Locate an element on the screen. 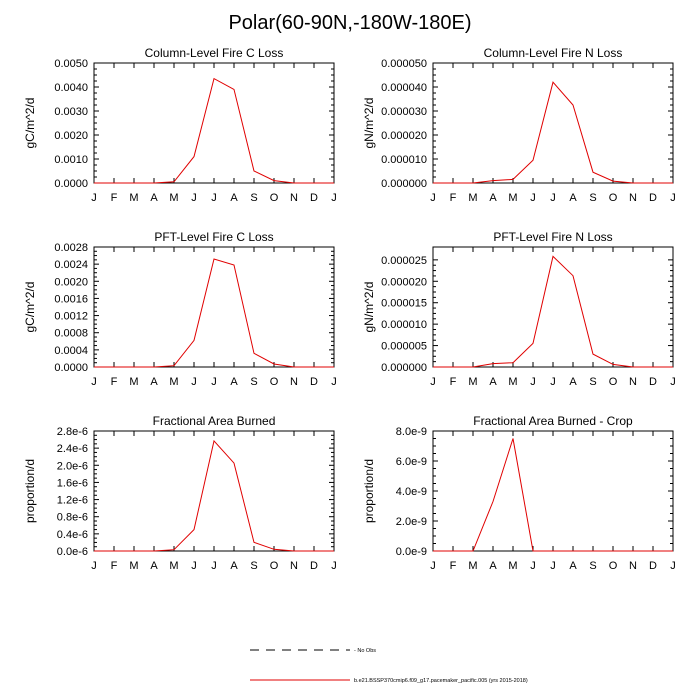  panel-title: PFT-Level Fire N Loss is located at coordinates (552, 237).